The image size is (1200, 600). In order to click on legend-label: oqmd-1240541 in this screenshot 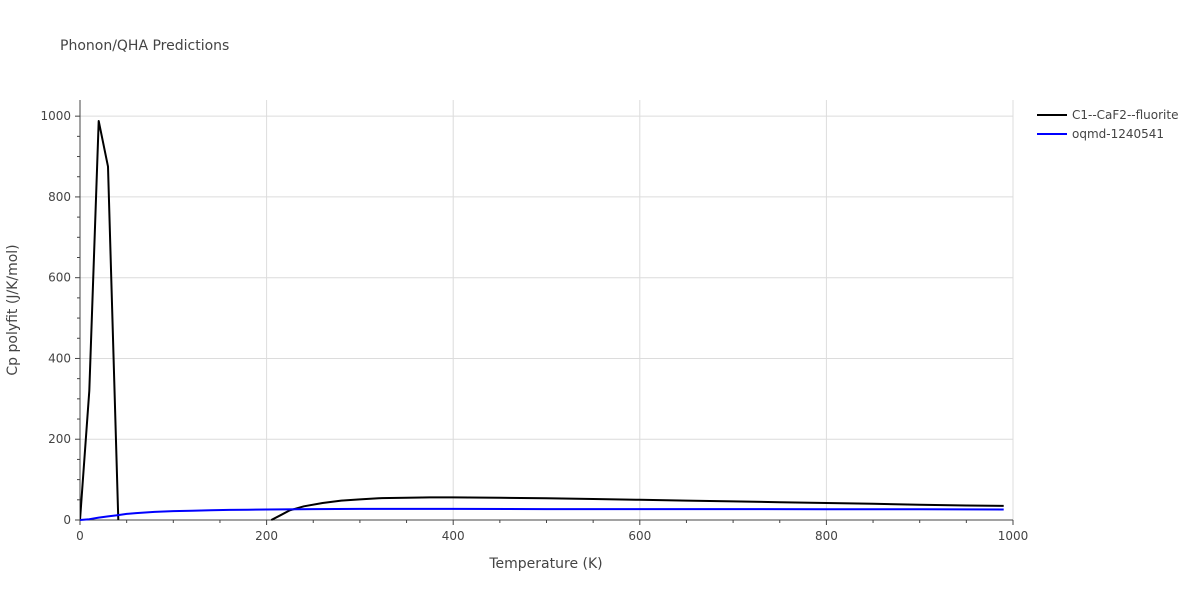, I will do `click(1118, 134)`.